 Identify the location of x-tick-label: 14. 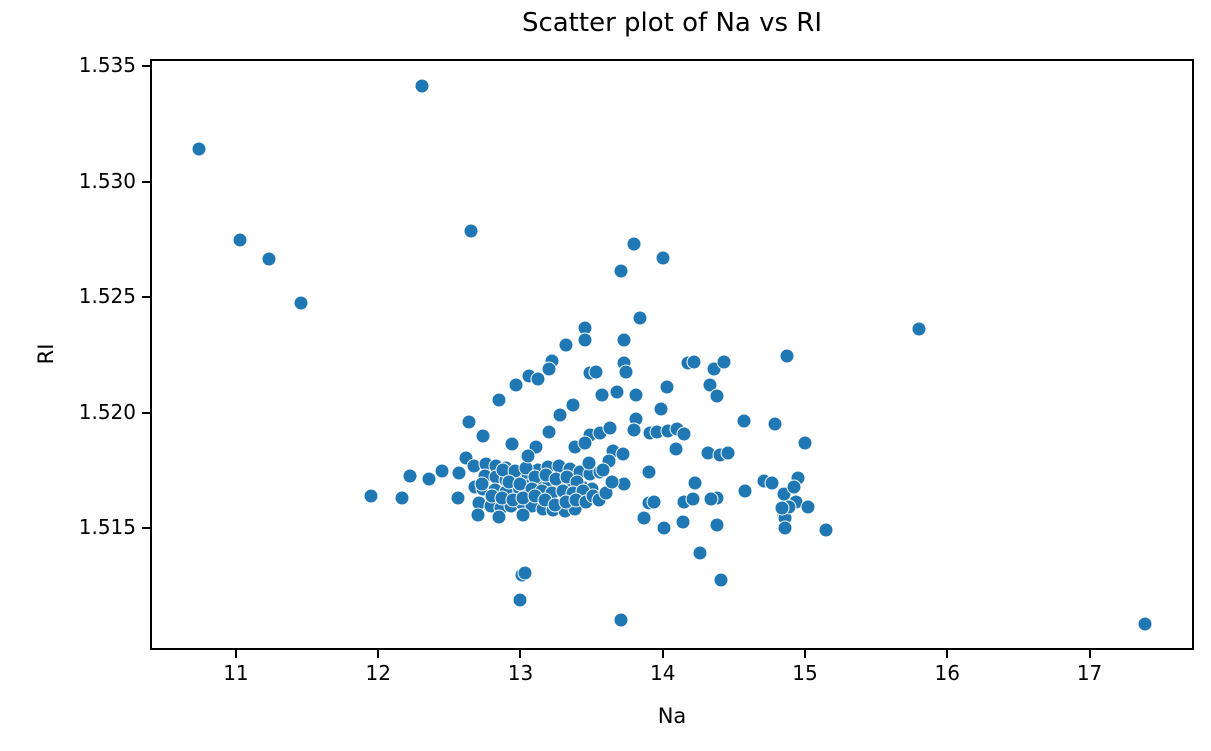
(663, 673).